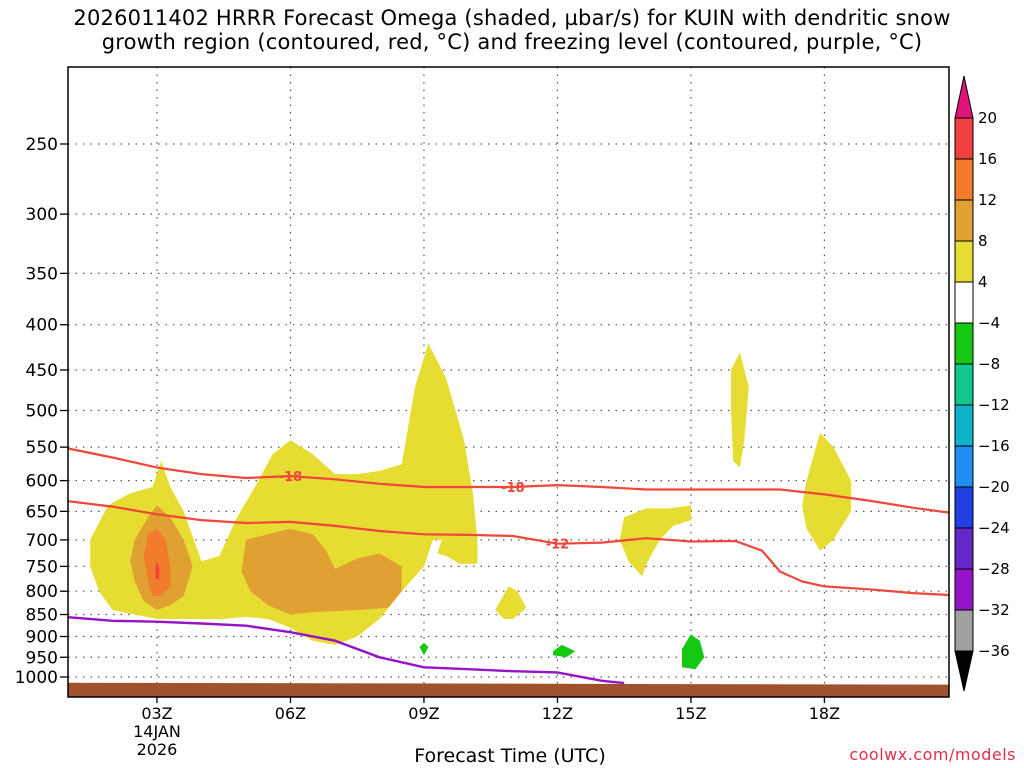 This screenshot has height=768, width=1024. What do you see at coordinates (994, 446) in the screenshot?
I see `colorbar-label: −16` at bounding box center [994, 446].